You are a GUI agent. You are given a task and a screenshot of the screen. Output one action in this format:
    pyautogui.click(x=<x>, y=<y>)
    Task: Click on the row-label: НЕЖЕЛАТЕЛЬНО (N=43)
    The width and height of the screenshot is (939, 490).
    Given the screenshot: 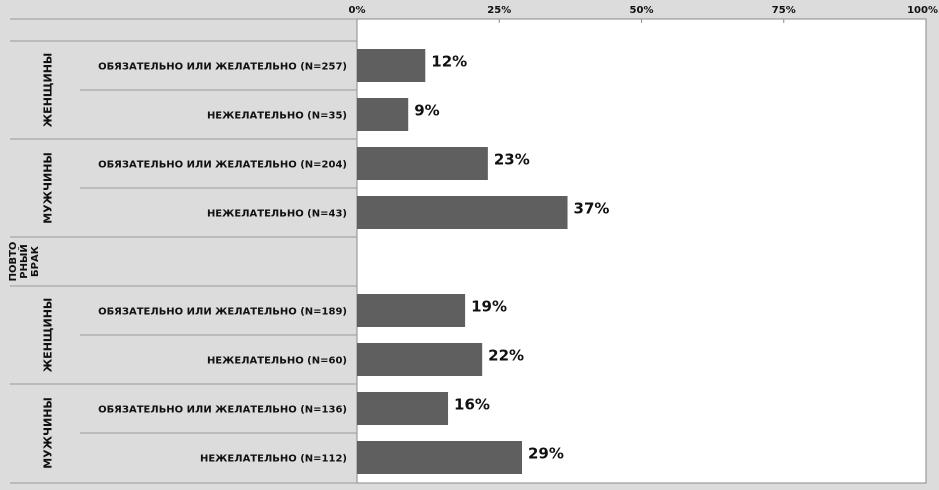 What is the action you would take?
    pyautogui.click(x=277, y=214)
    